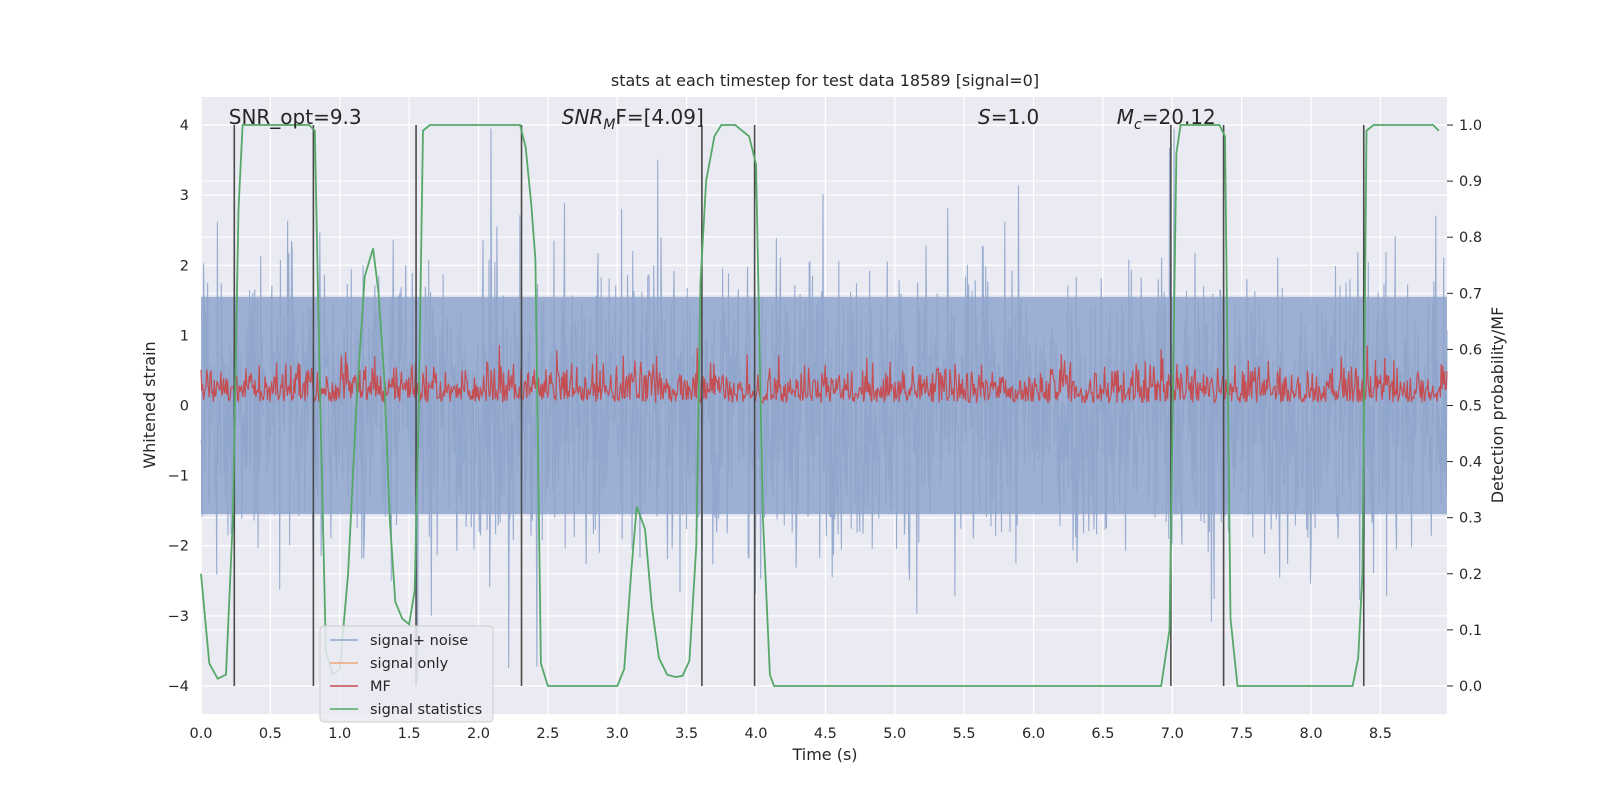 The image size is (1600, 800). Describe the element at coordinates (1497, 405) in the screenshot. I see `y-axis-label-right: Detection probability/MF` at that location.